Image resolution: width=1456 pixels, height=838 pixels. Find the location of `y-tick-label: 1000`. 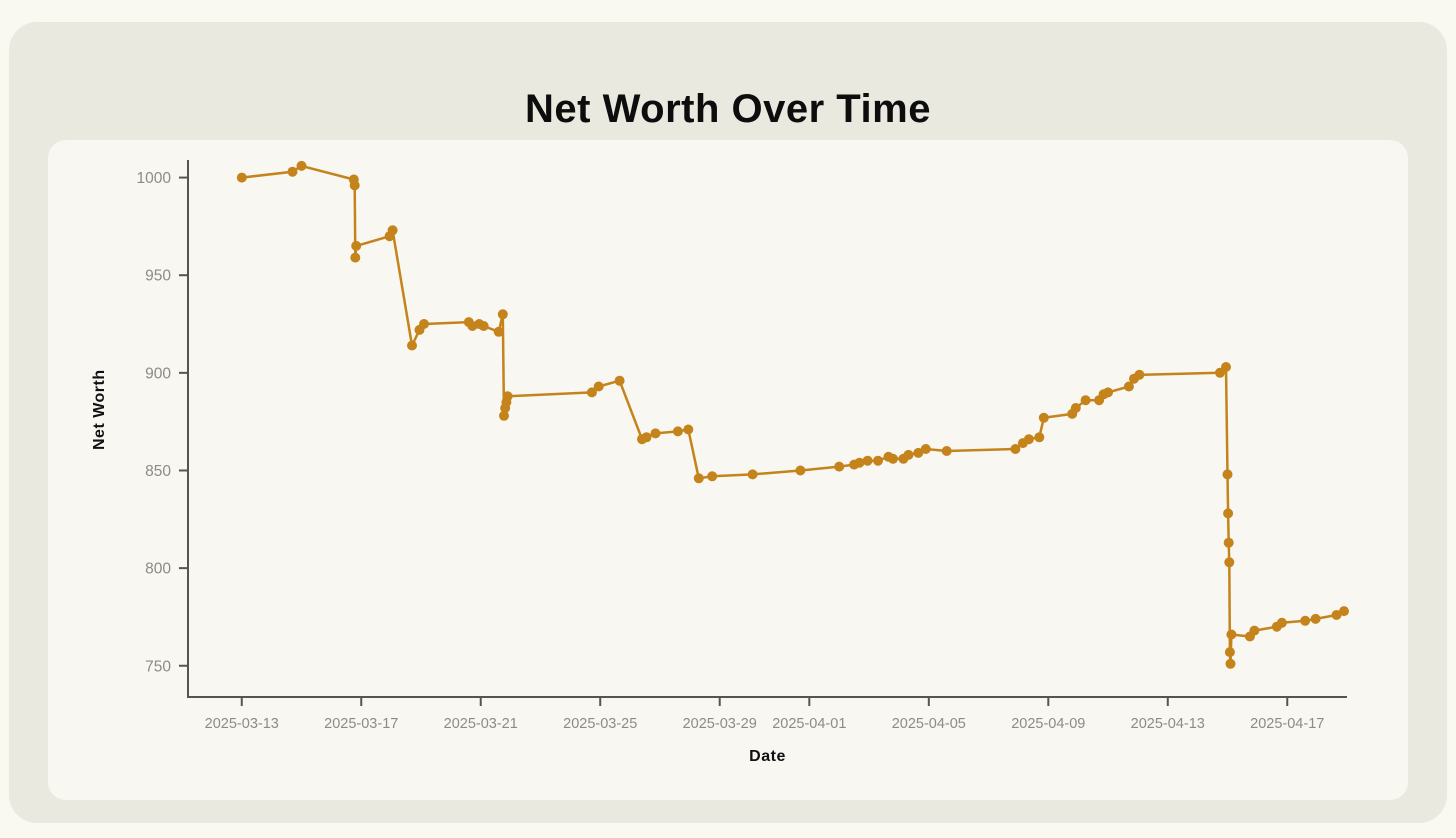

y-tick-label: 1000 is located at coordinates (154, 178).